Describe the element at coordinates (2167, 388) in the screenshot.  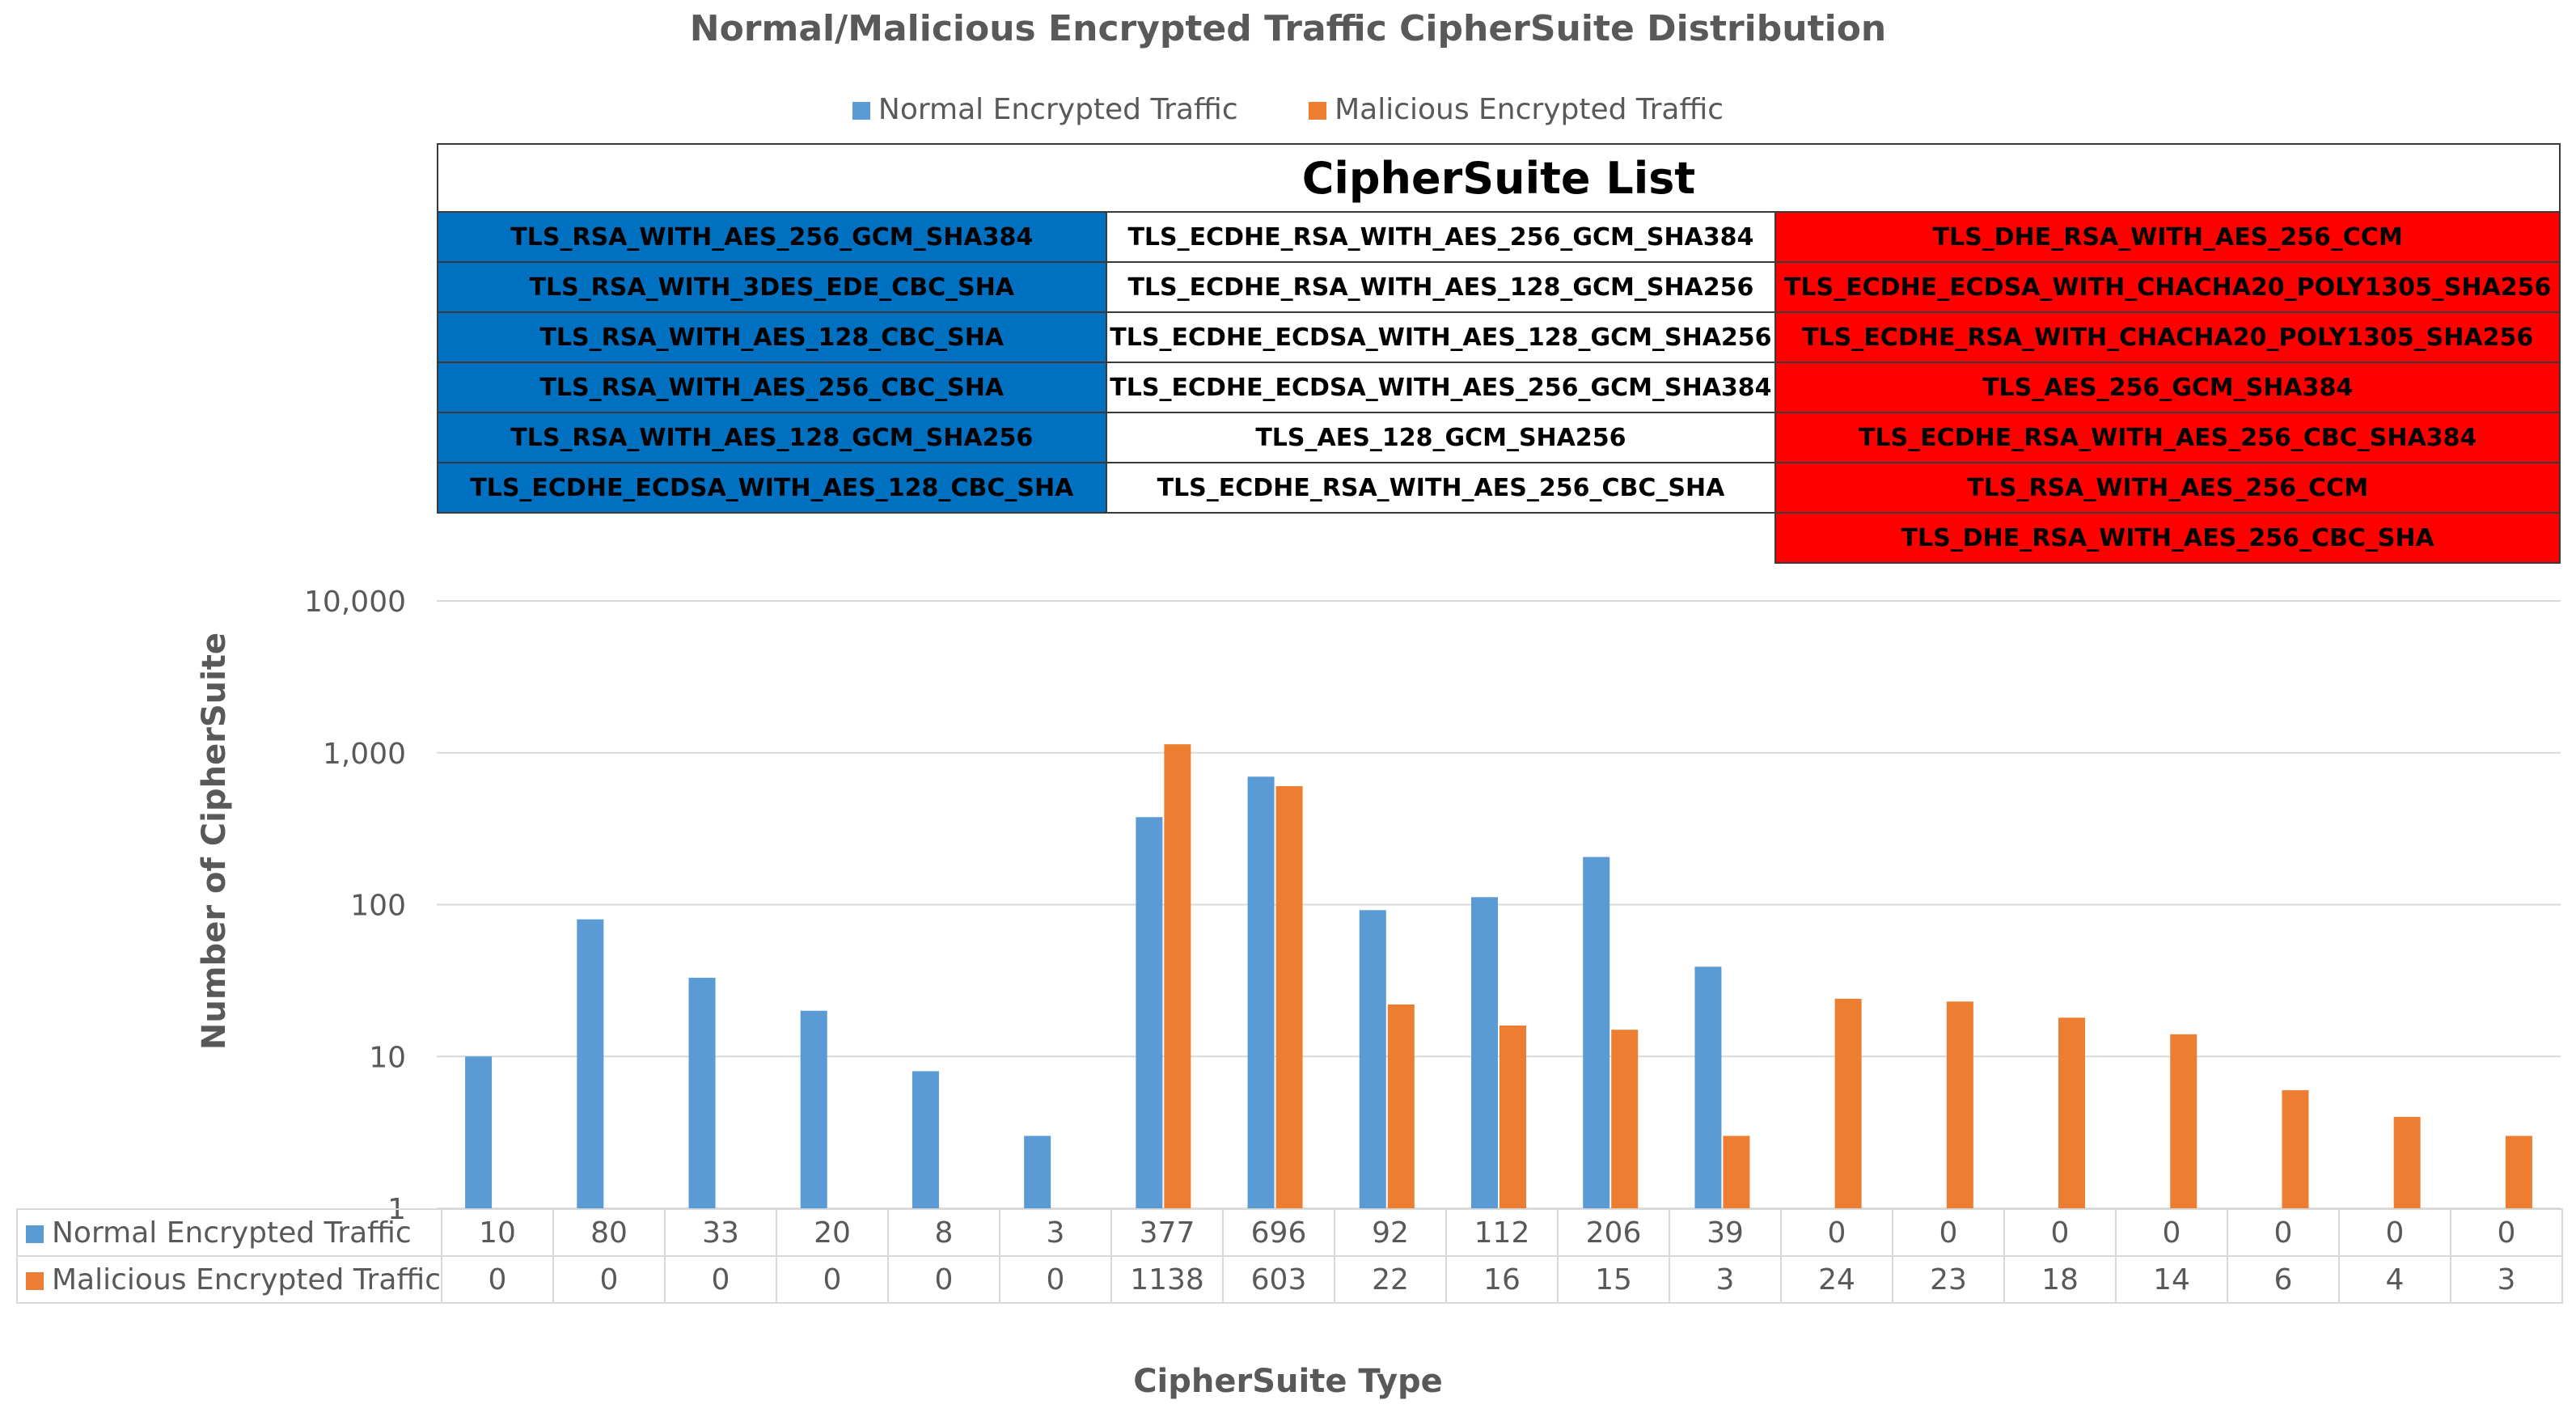
I see `ciphersuite-cell-malicious-only: TLS_AES_256_GCM_SHA384` at that location.